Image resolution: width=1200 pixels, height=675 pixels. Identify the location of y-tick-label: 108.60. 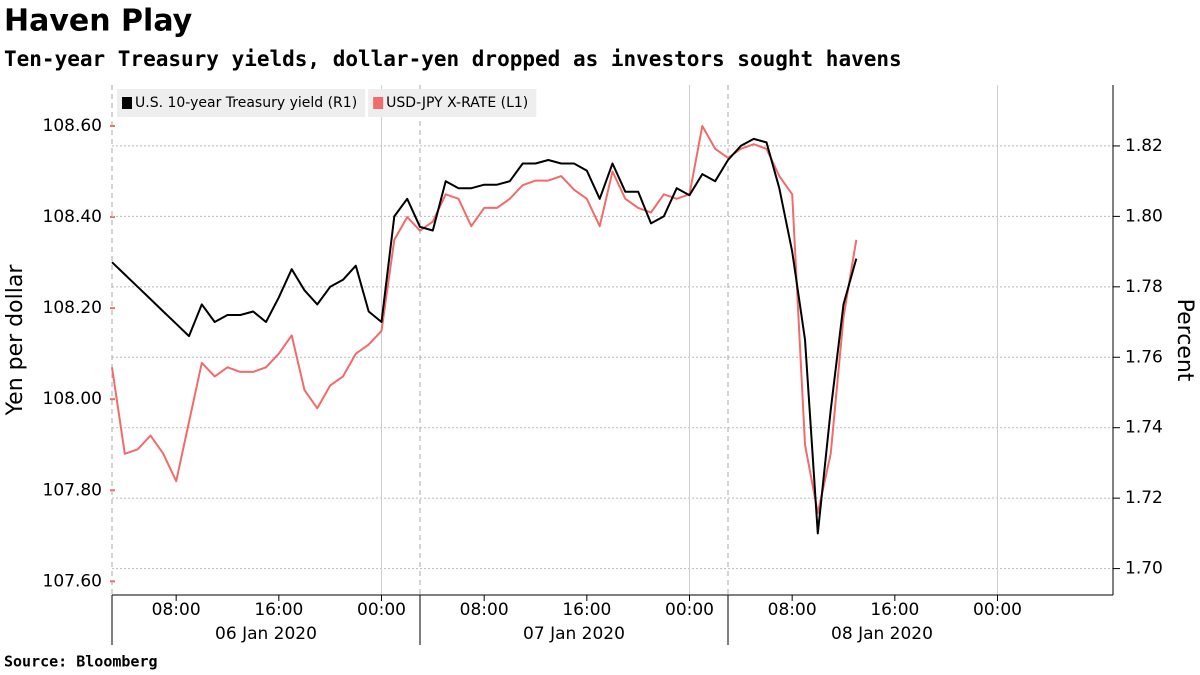
(72, 126).